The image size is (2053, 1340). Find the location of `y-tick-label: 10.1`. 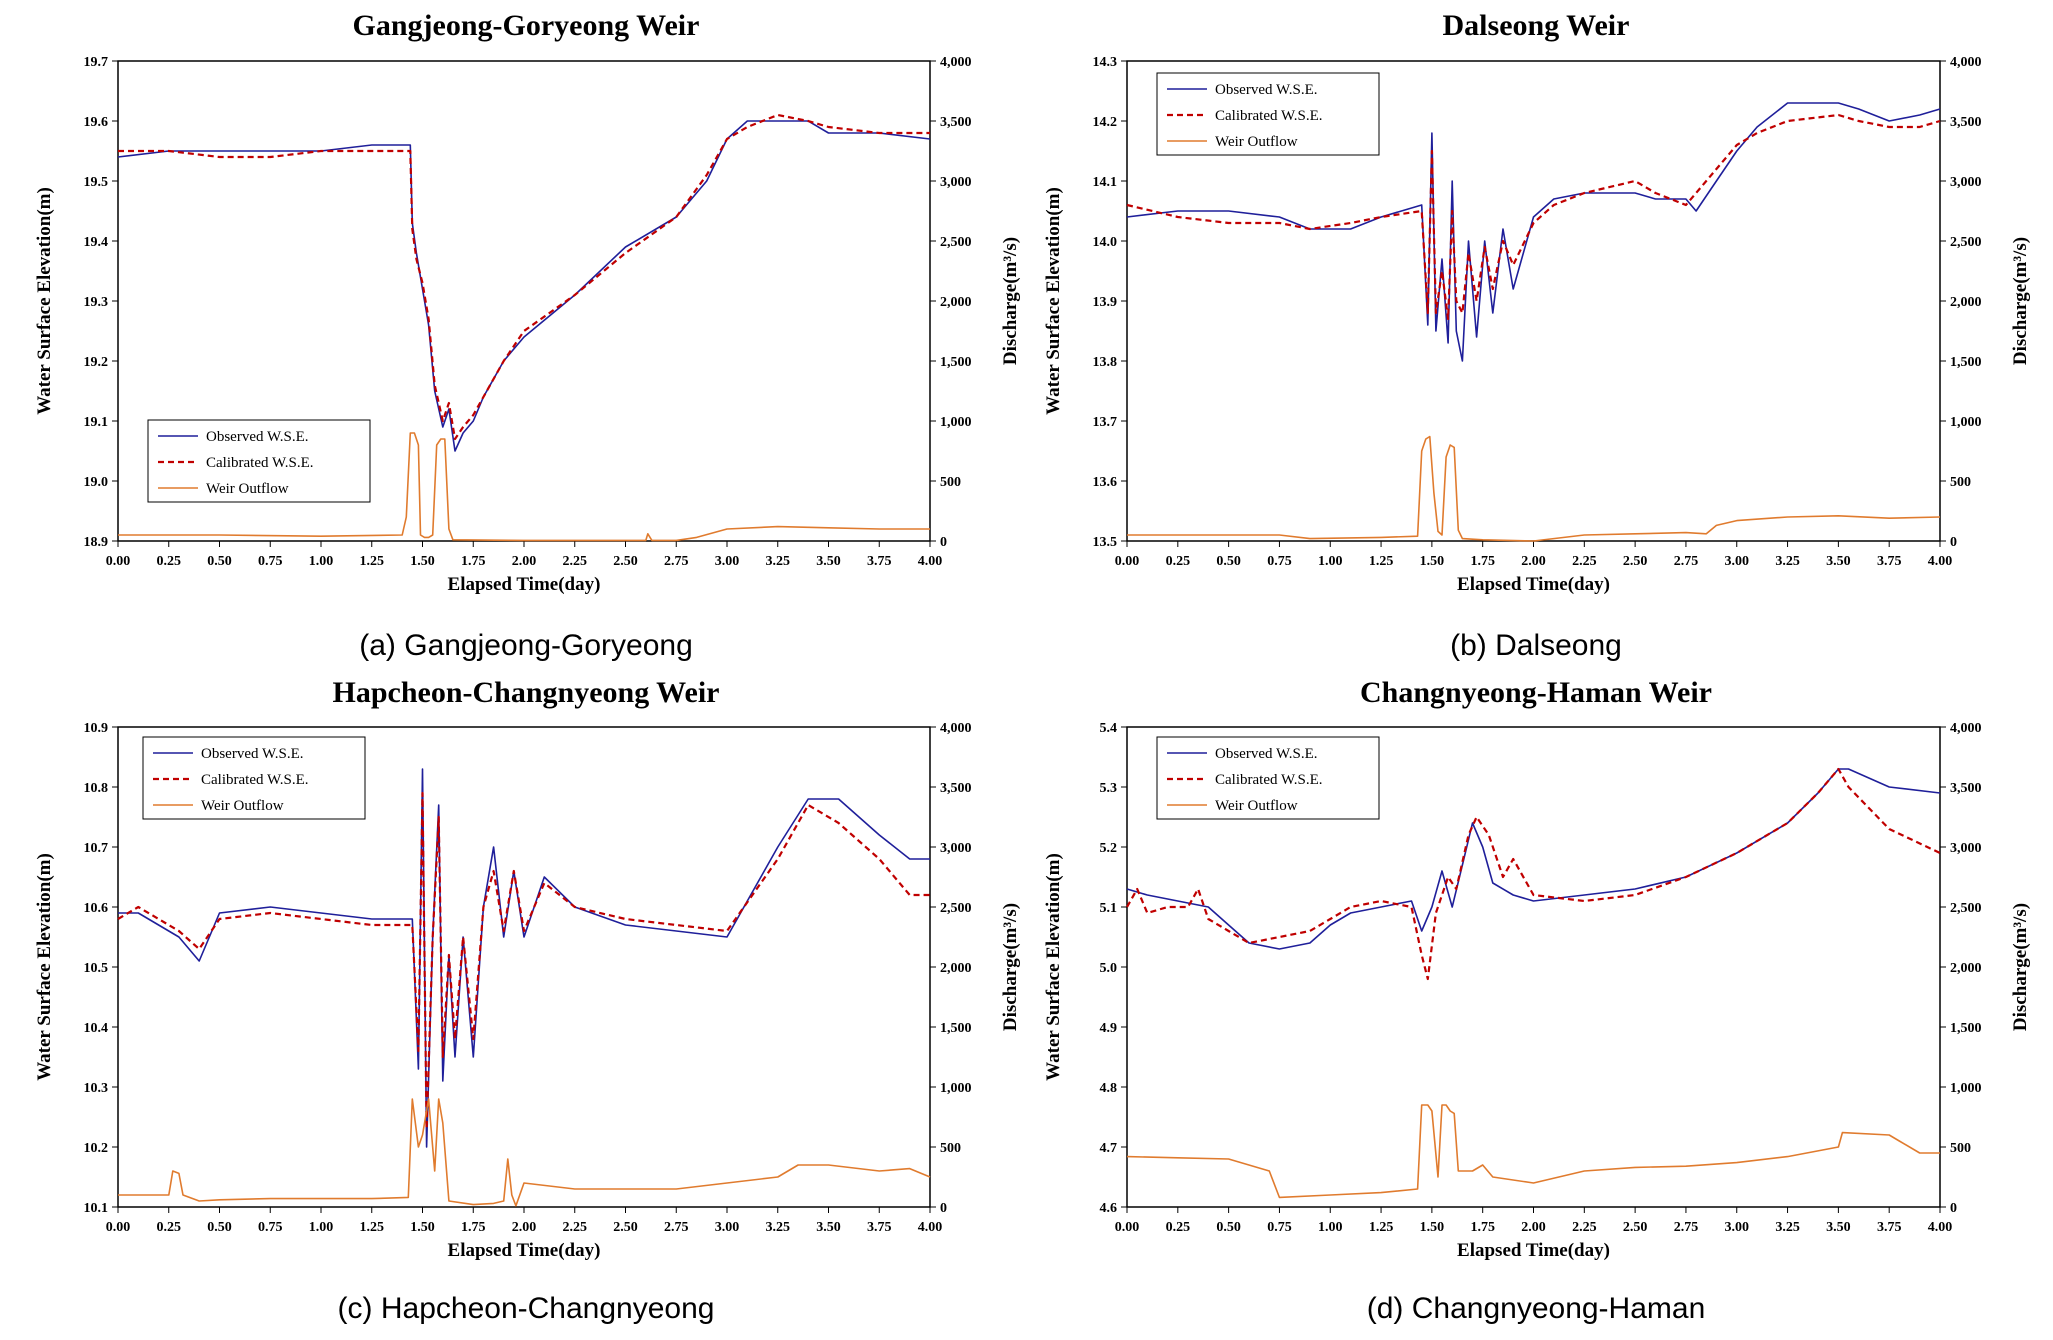

y-tick-label: 10.1 is located at coordinates (96, 1208).